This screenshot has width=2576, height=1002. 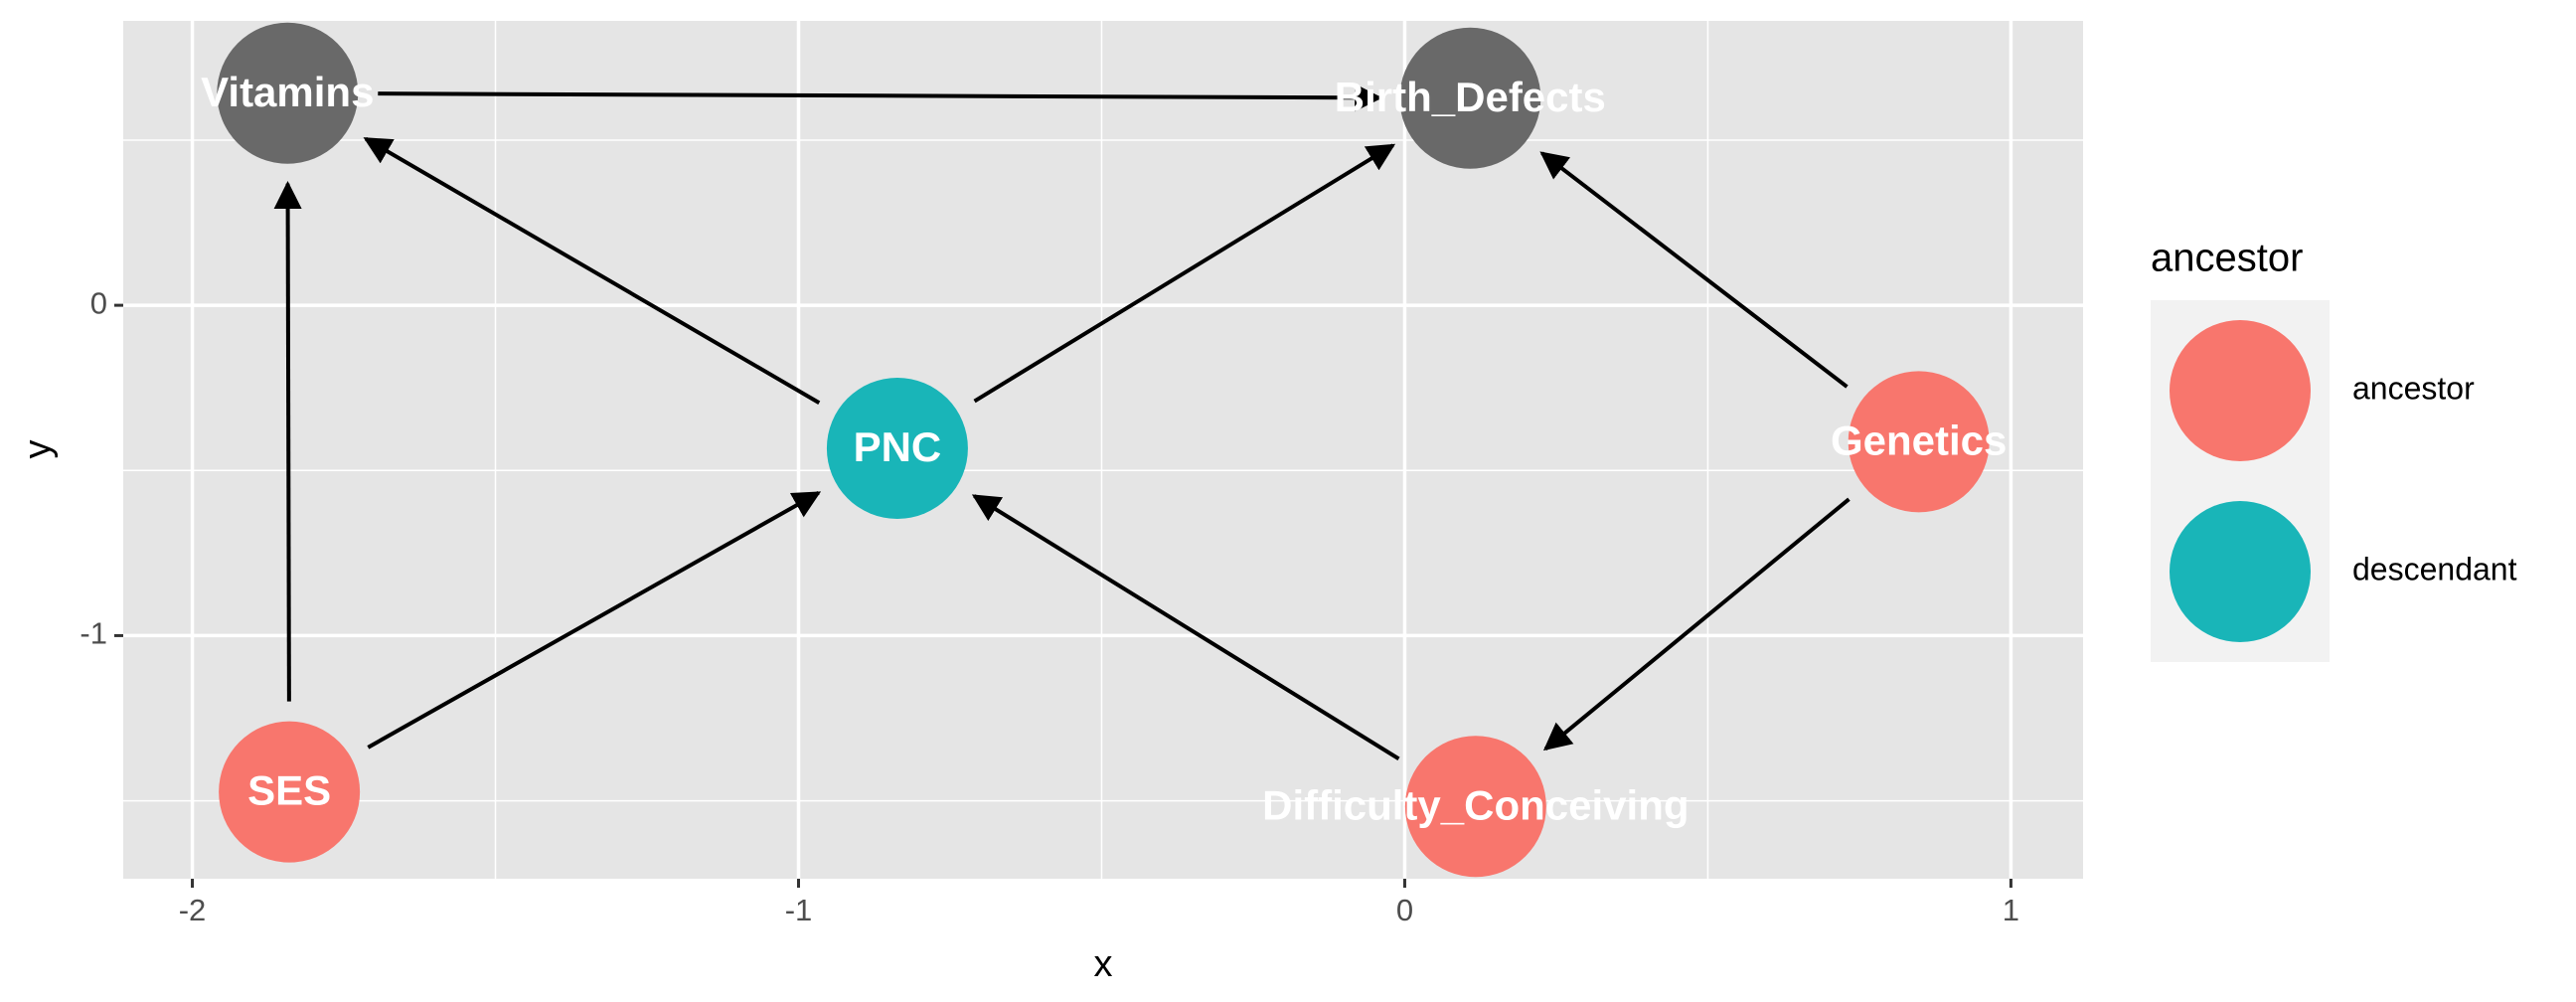 I want to click on y-tick-label: 0, so click(x=98, y=302).